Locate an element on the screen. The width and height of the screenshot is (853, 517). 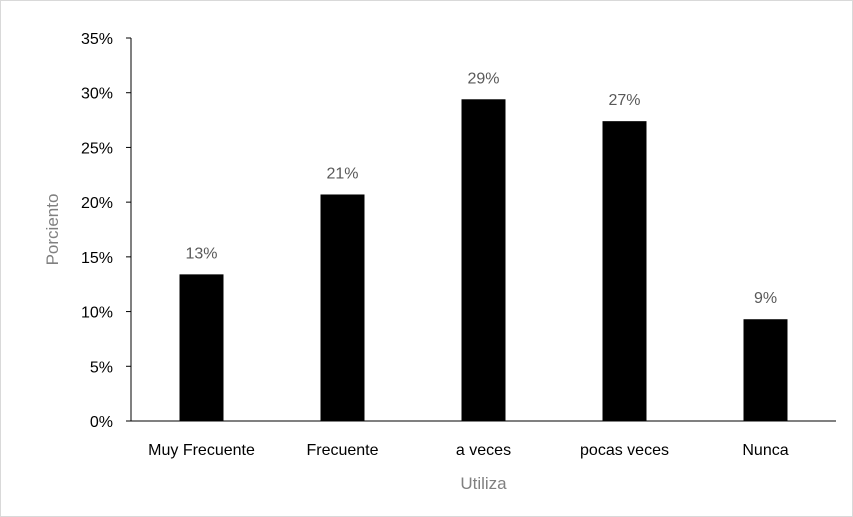
x-category-label: pocas veces is located at coordinates (624, 450).